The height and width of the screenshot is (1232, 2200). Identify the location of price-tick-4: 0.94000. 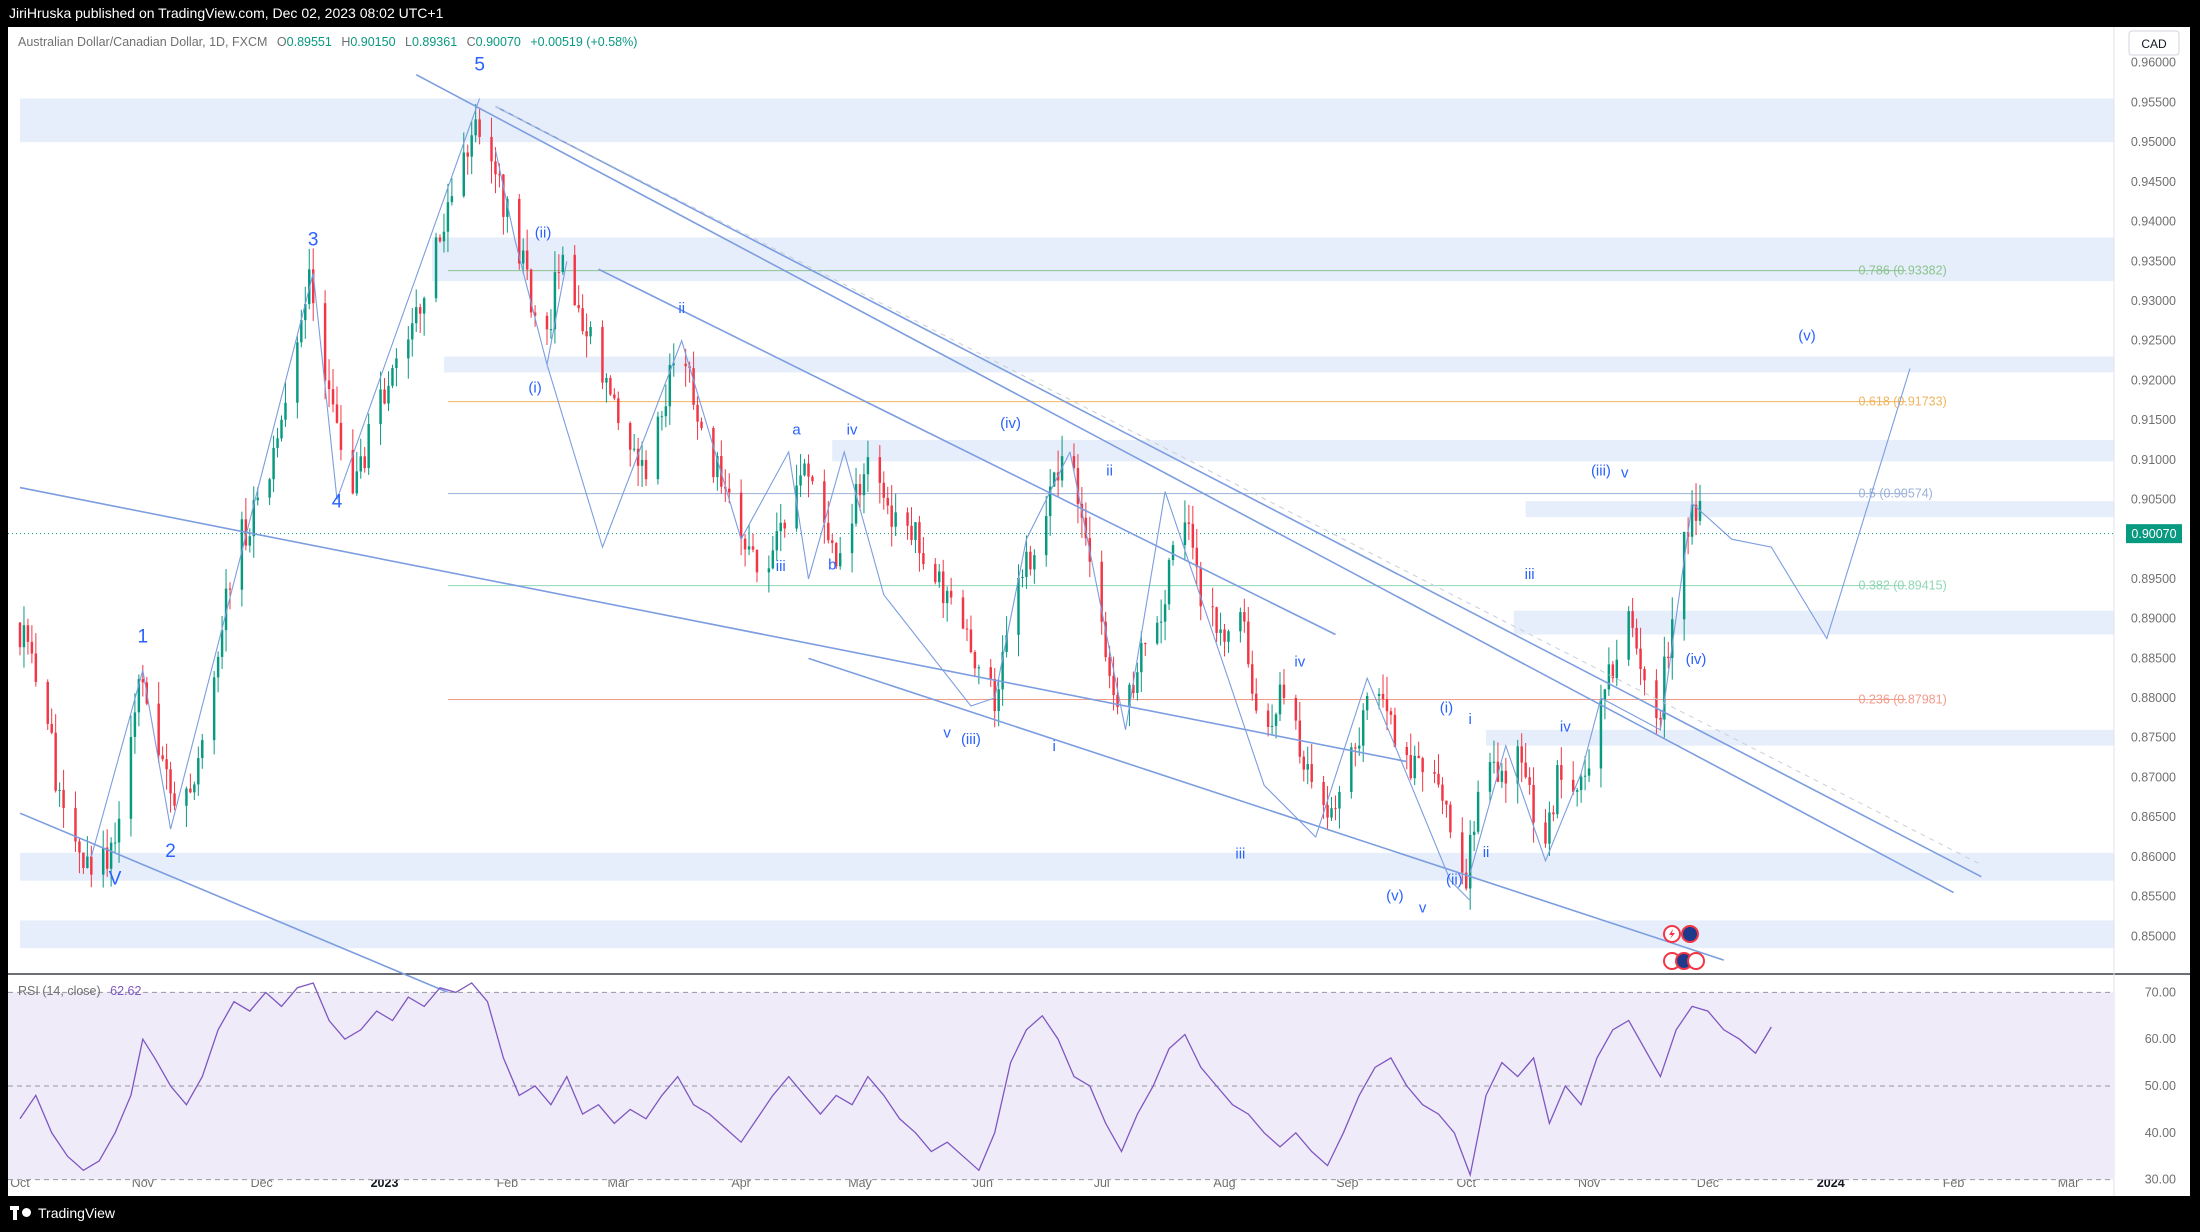
(2153, 222).